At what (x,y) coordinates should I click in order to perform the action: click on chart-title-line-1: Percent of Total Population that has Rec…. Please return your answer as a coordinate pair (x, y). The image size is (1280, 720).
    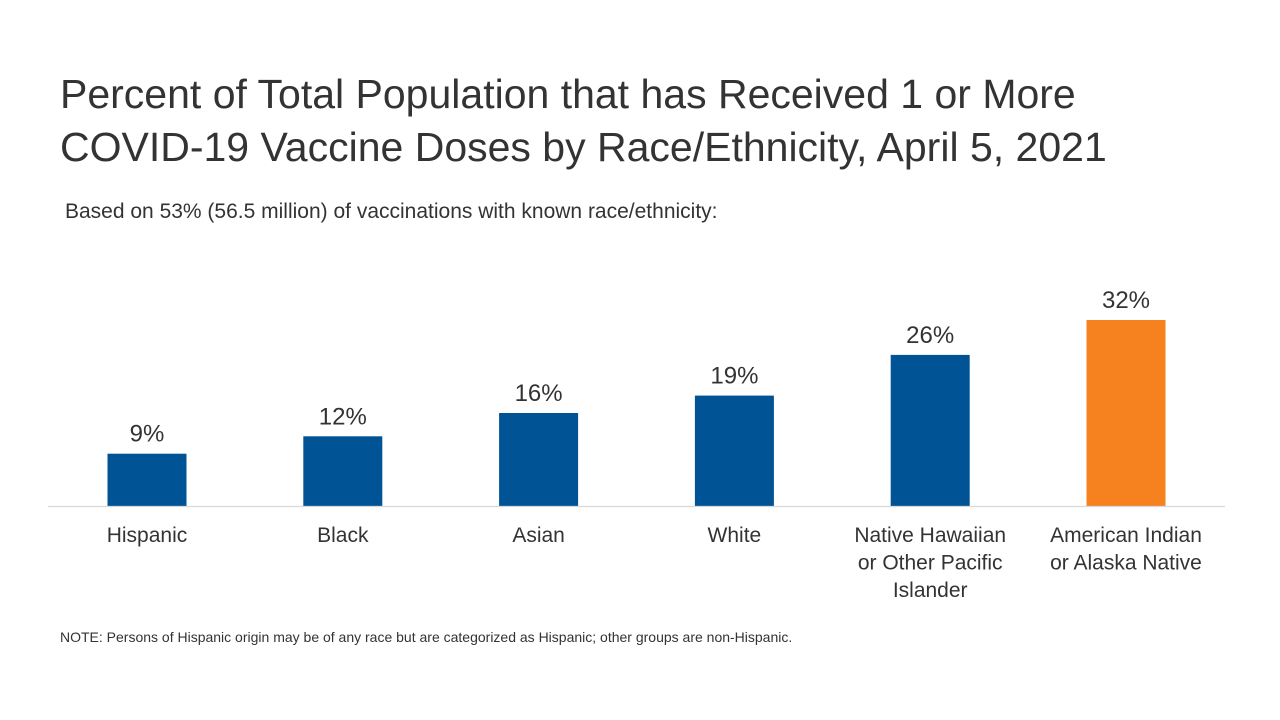
    Looking at the image, I should click on (568, 94).